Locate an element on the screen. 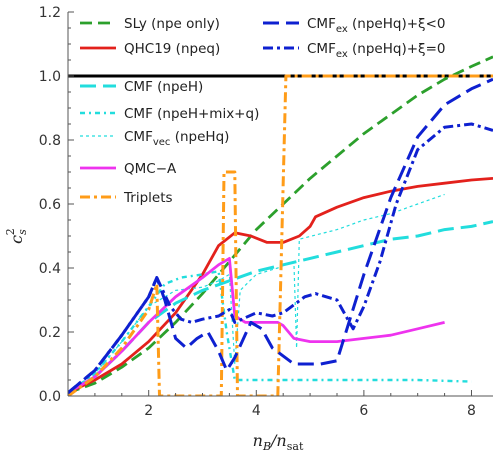 The width and height of the screenshot is (493, 453). legend-label-main: QHC19 (npeq) is located at coordinates (172, 49).